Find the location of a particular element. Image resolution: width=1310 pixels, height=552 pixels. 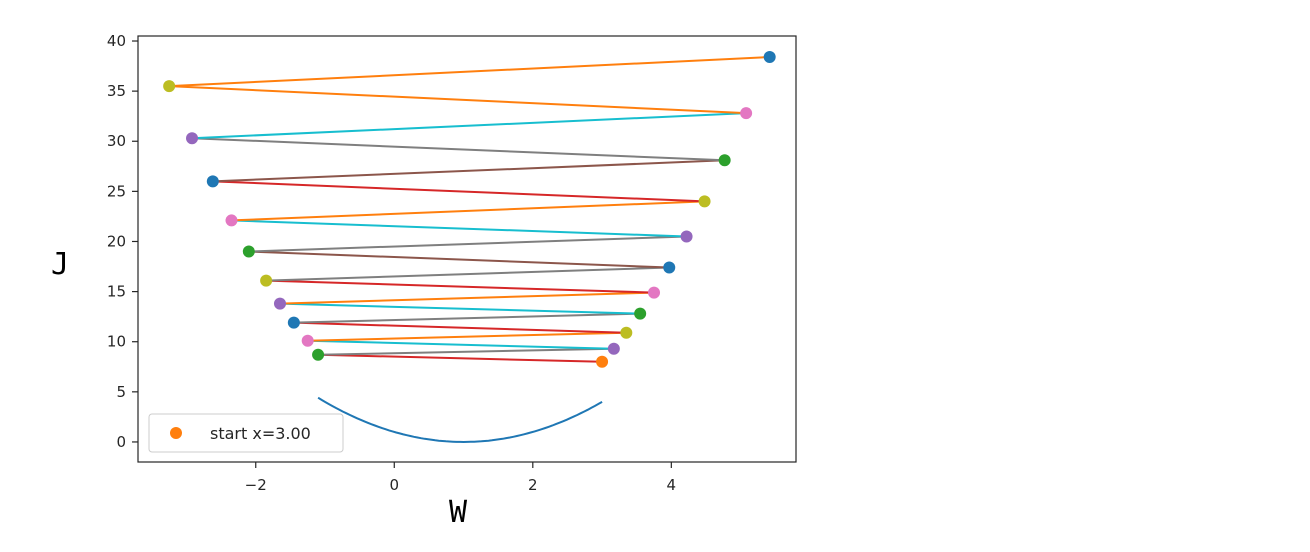

y-axis: 0 5 10 15 20 25 30 35 40 is located at coordinates (122, 241).